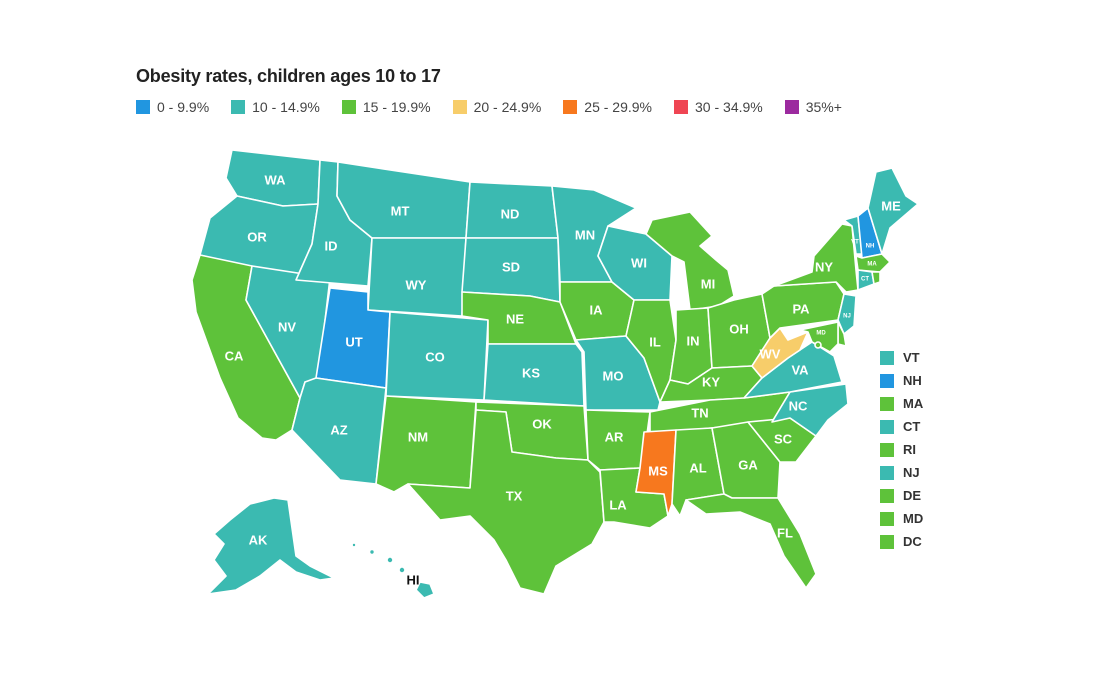 This screenshot has width=1110, height=678. Describe the element at coordinates (403, 200) in the screenshot. I see `state-MT` at that location.